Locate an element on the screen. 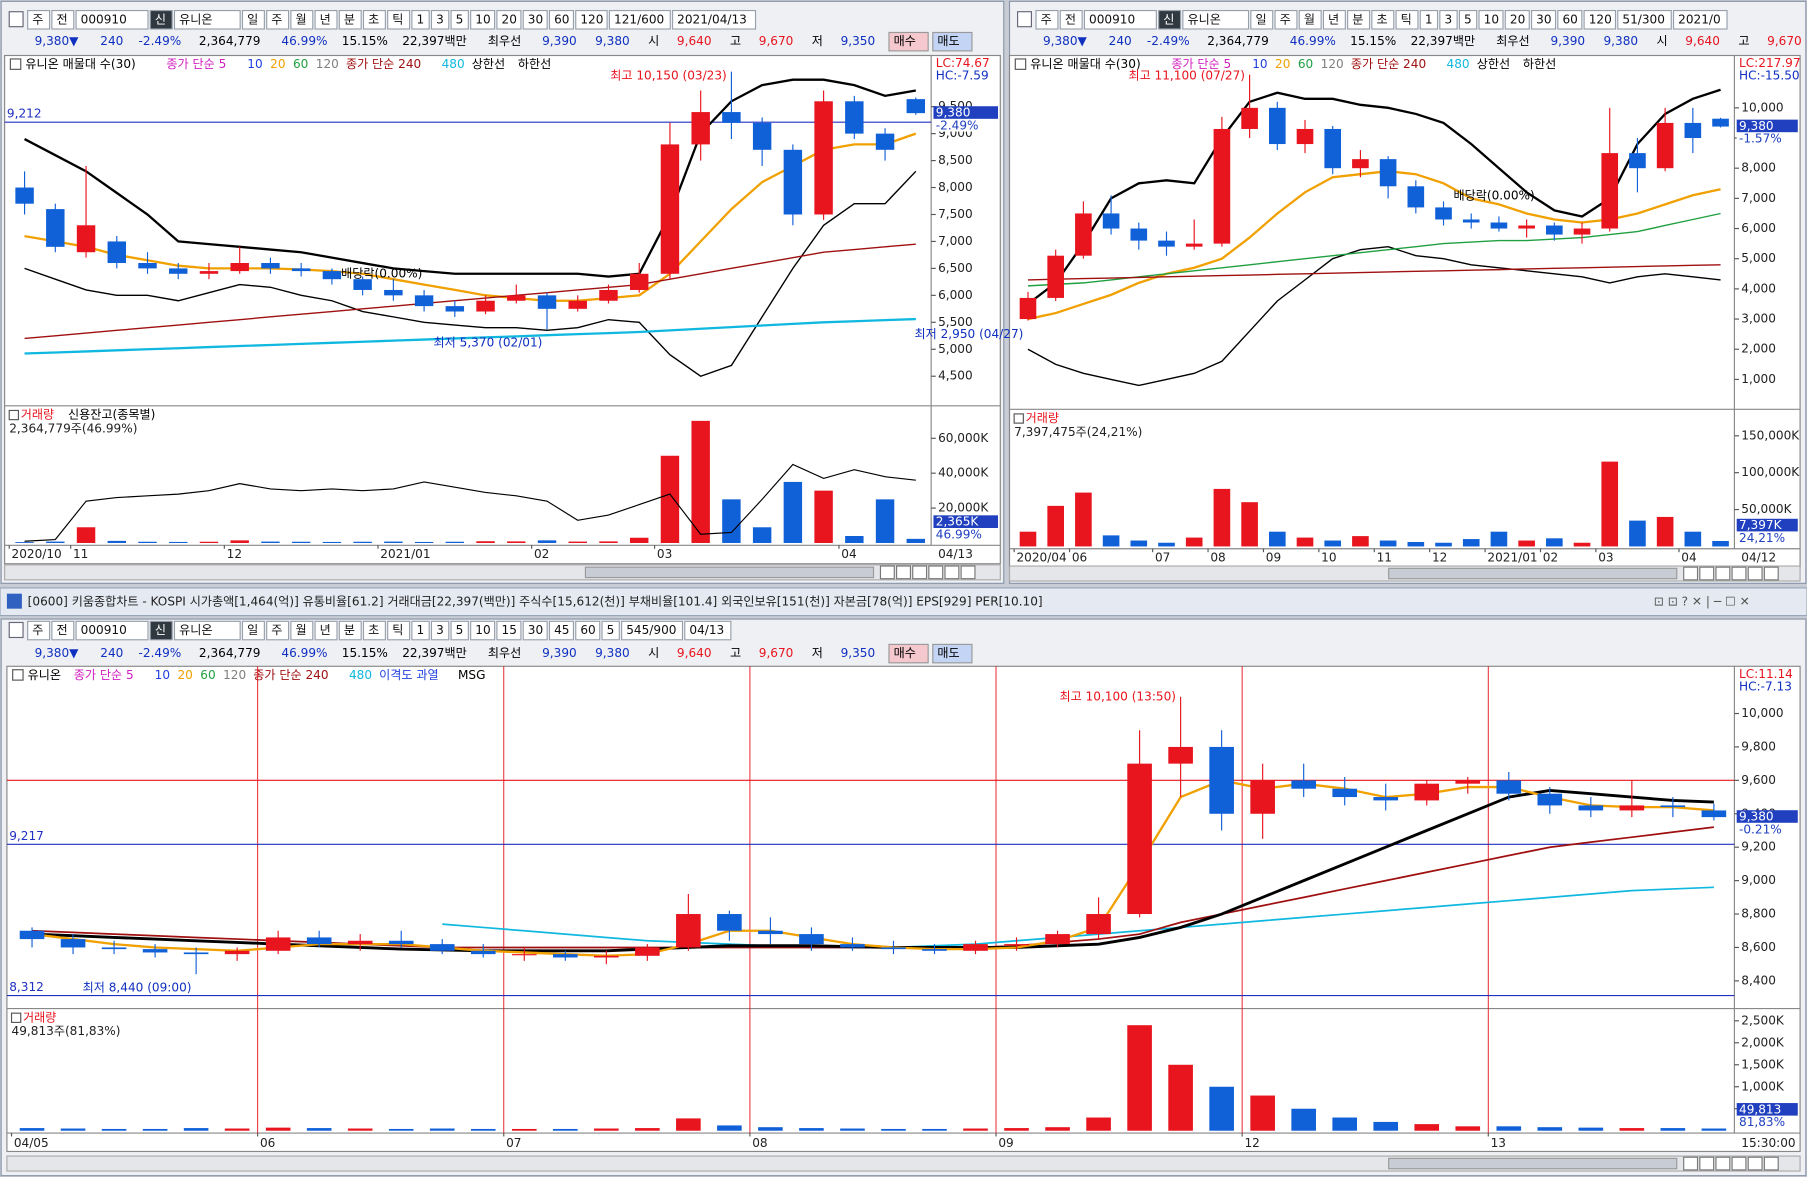 The height and width of the screenshot is (1177, 1807). quote-field: 매도 is located at coordinates (948, 653).